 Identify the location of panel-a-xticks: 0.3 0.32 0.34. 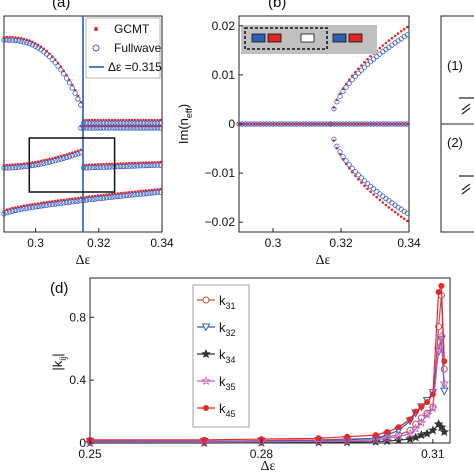
(100, 239).